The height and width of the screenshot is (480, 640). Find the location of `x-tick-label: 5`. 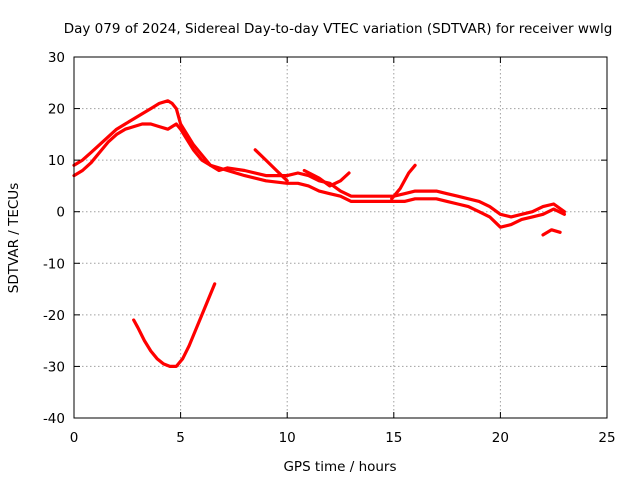

x-tick-label: 5 is located at coordinates (180, 438).